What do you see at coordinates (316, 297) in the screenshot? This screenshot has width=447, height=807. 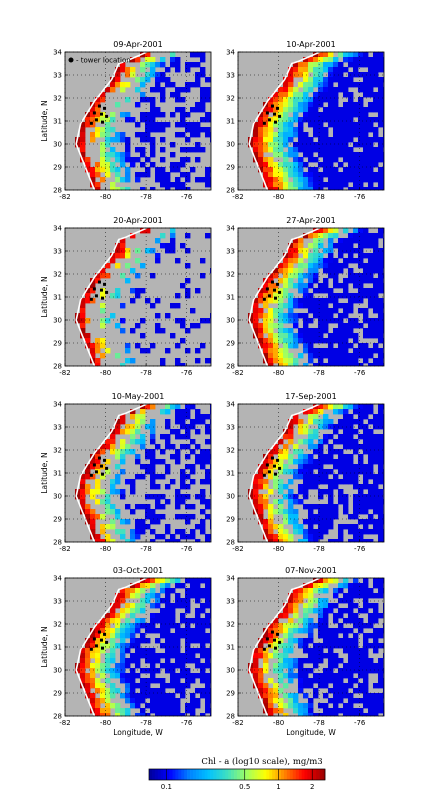 I see `chlorophyll-field` at bounding box center [316, 297].